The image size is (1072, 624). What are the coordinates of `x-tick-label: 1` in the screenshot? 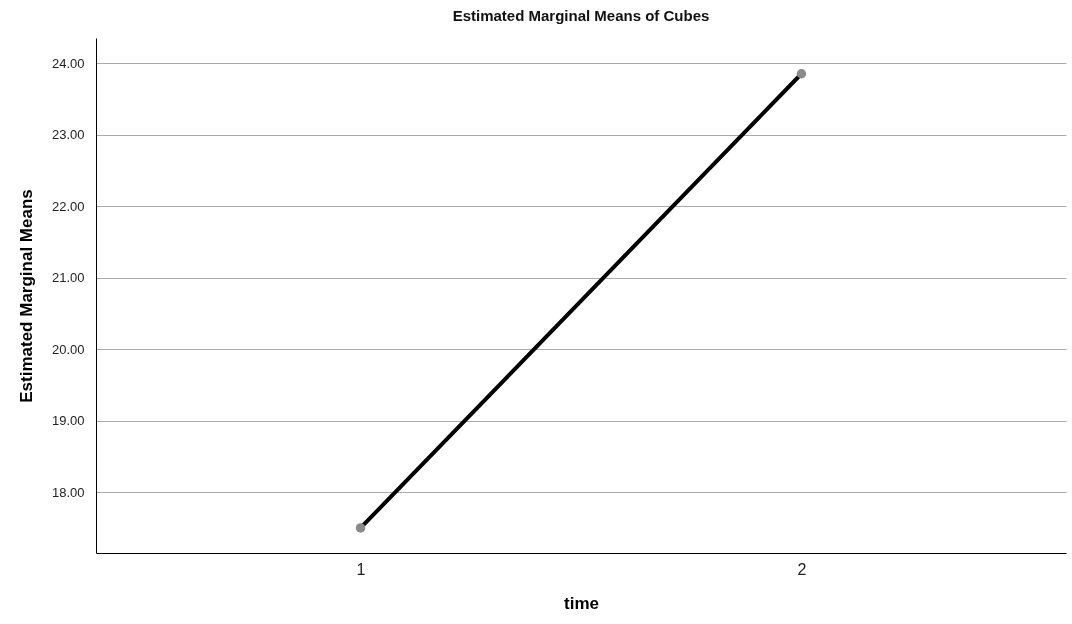 It's located at (361, 569).